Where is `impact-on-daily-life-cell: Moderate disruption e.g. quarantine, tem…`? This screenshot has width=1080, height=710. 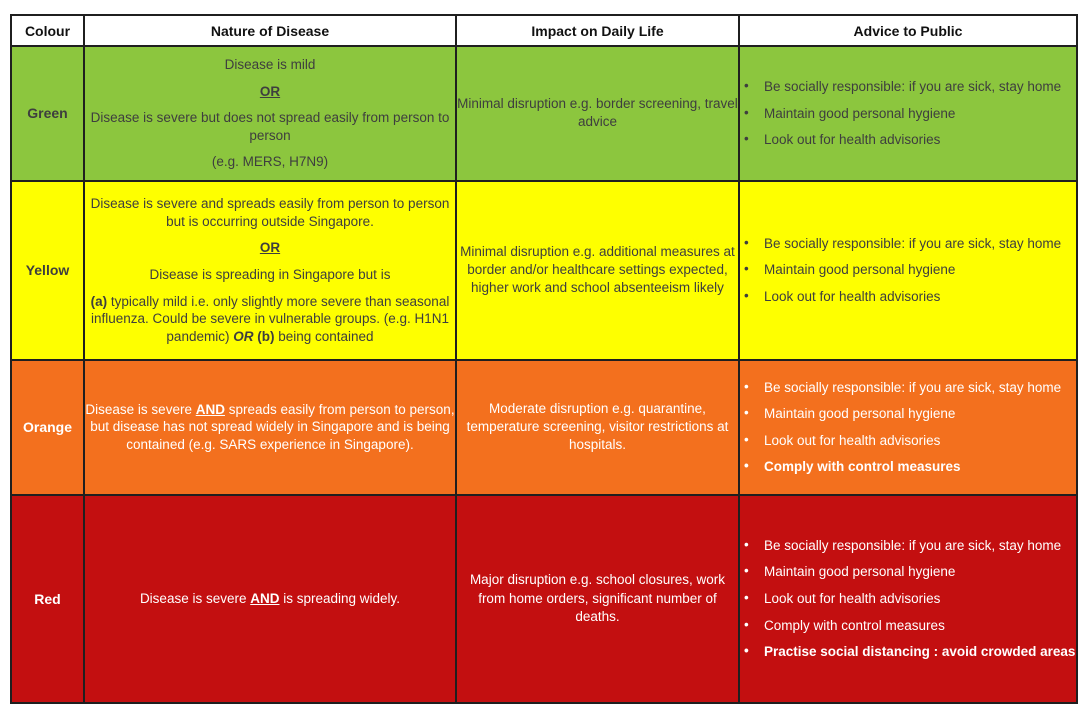
impact-on-daily-life-cell: Moderate disruption e.g. quarantine, tem… is located at coordinates (597, 427).